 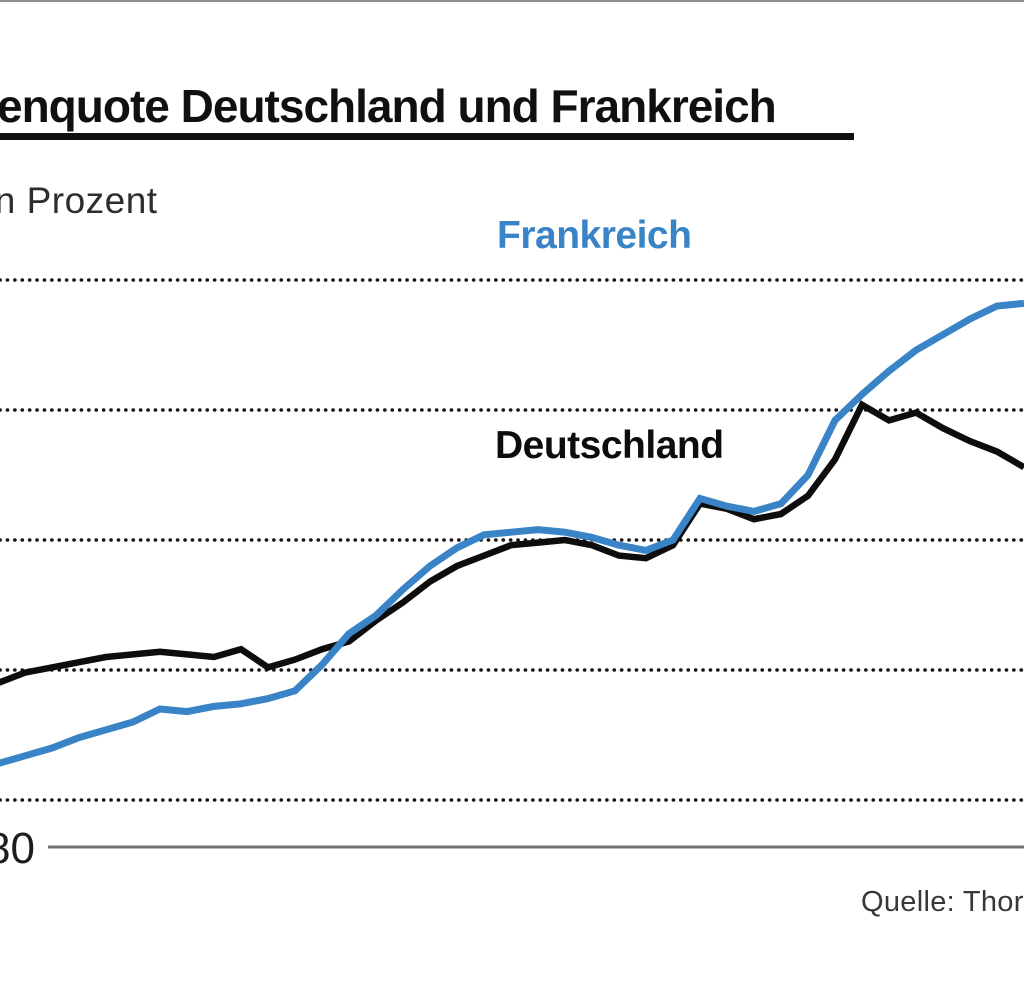 What do you see at coordinates (594, 235) in the screenshot?
I see `series-label-frankreich: Frankreich` at bounding box center [594, 235].